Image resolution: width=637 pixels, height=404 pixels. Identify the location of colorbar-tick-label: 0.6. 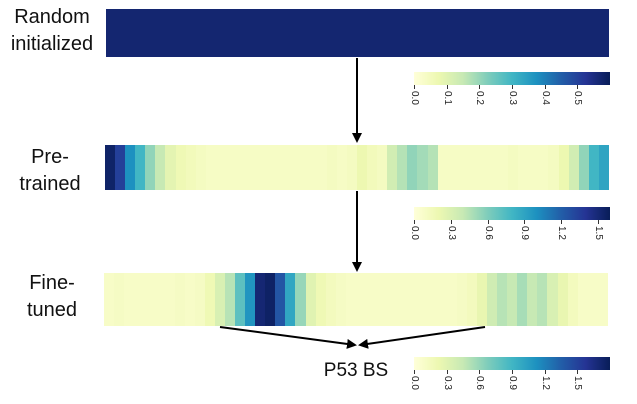
(488, 233).